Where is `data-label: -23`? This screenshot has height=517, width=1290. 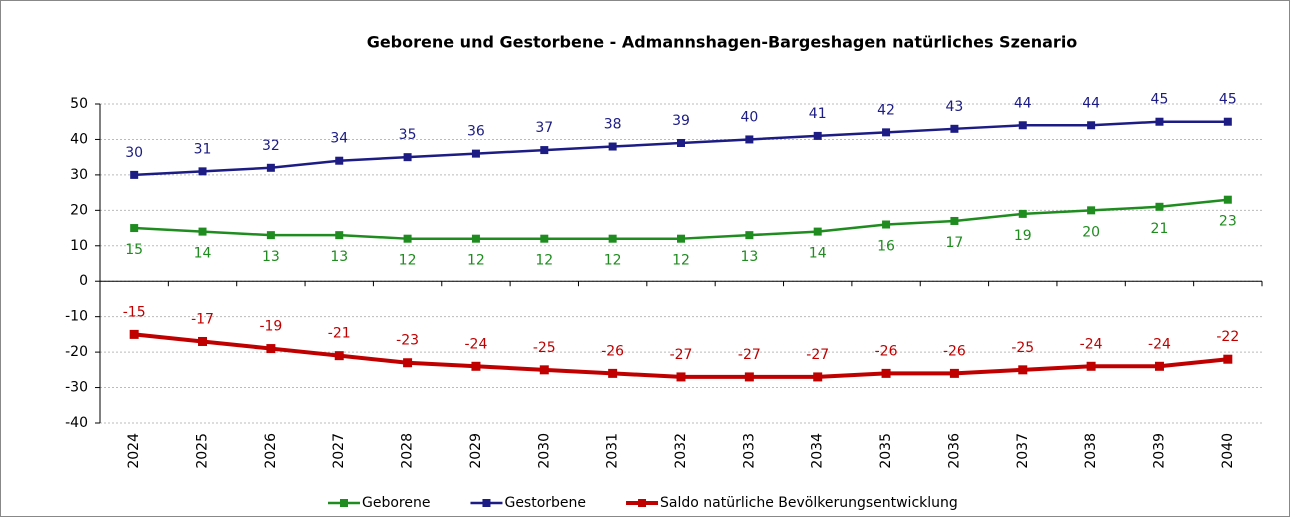 data-label: -23 is located at coordinates (407, 341).